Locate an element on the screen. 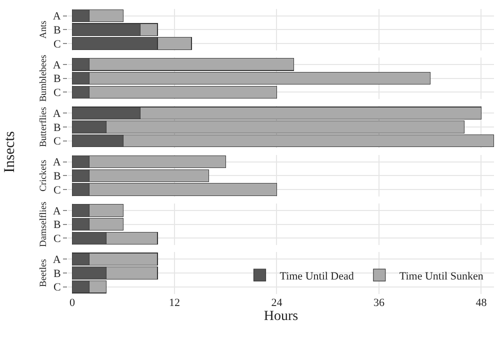 This screenshot has height=360, width=504. y-axis-title: Beetles is located at coordinates (44, 272).